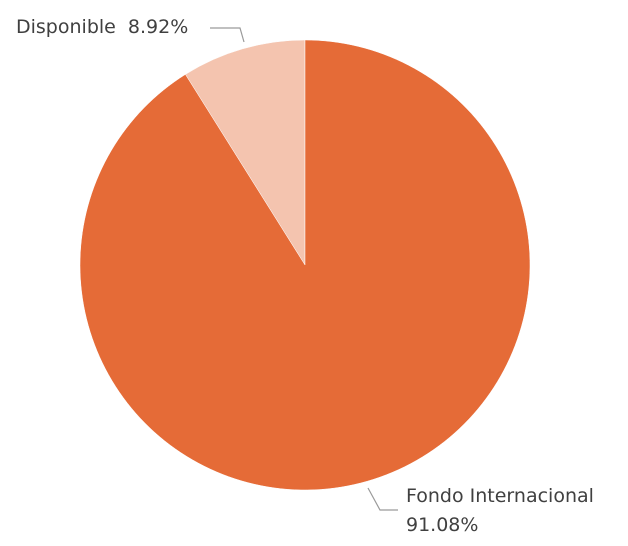 Image resolution: width=628 pixels, height=546 pixels. I want to click on pie-slice-disponible, so click(245, 152).